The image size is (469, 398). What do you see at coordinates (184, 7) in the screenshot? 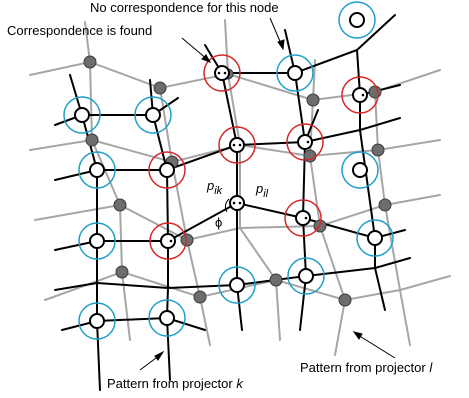
I see `no-correspondence-label: No correspondence for this node` at bounding box center [184, 7].